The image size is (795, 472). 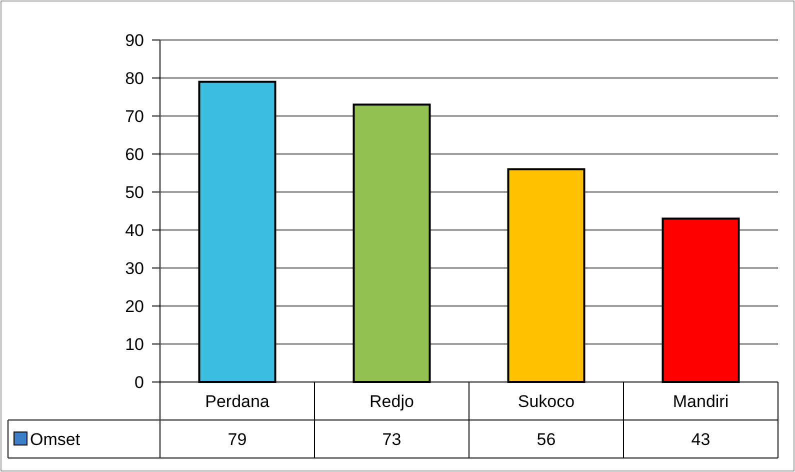 I want to click on text: Omset, so click(x=55, y=439).